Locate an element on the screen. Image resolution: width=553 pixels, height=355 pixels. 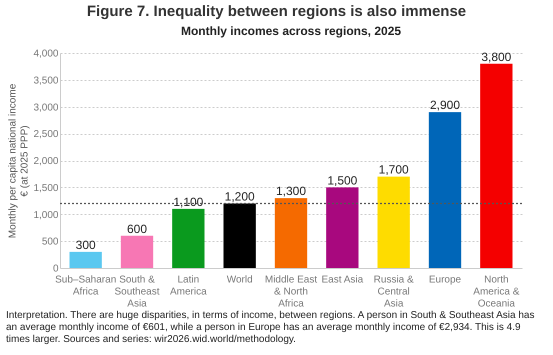
x-tick-label: World is located at coordinates (239, 280).